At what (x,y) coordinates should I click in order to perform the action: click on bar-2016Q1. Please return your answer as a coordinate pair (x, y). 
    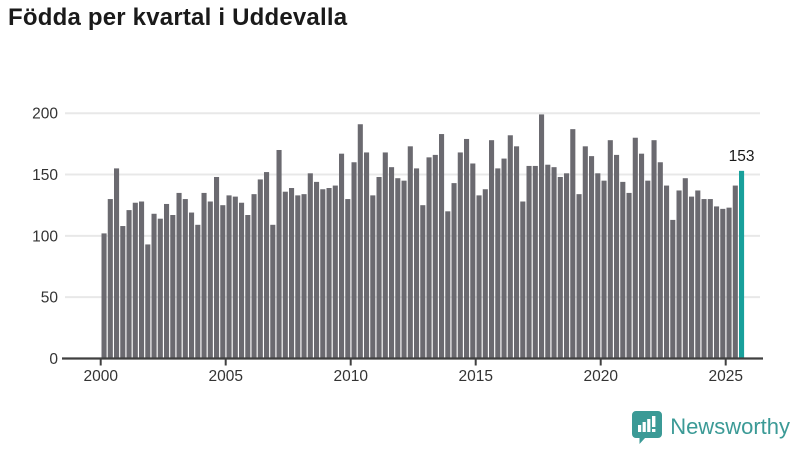
    Looking at the image, I should click on (504, 258).